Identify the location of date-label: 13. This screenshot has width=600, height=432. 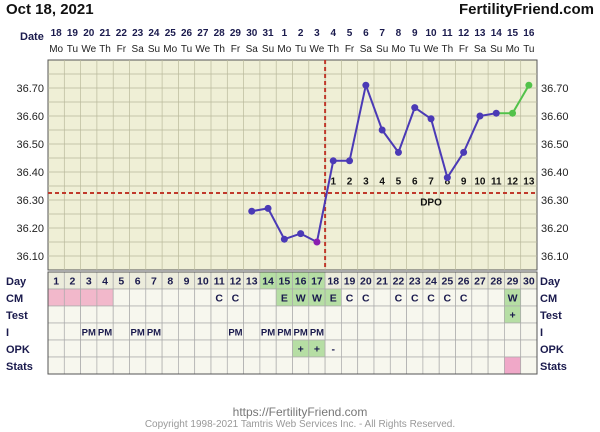
(480, 33).